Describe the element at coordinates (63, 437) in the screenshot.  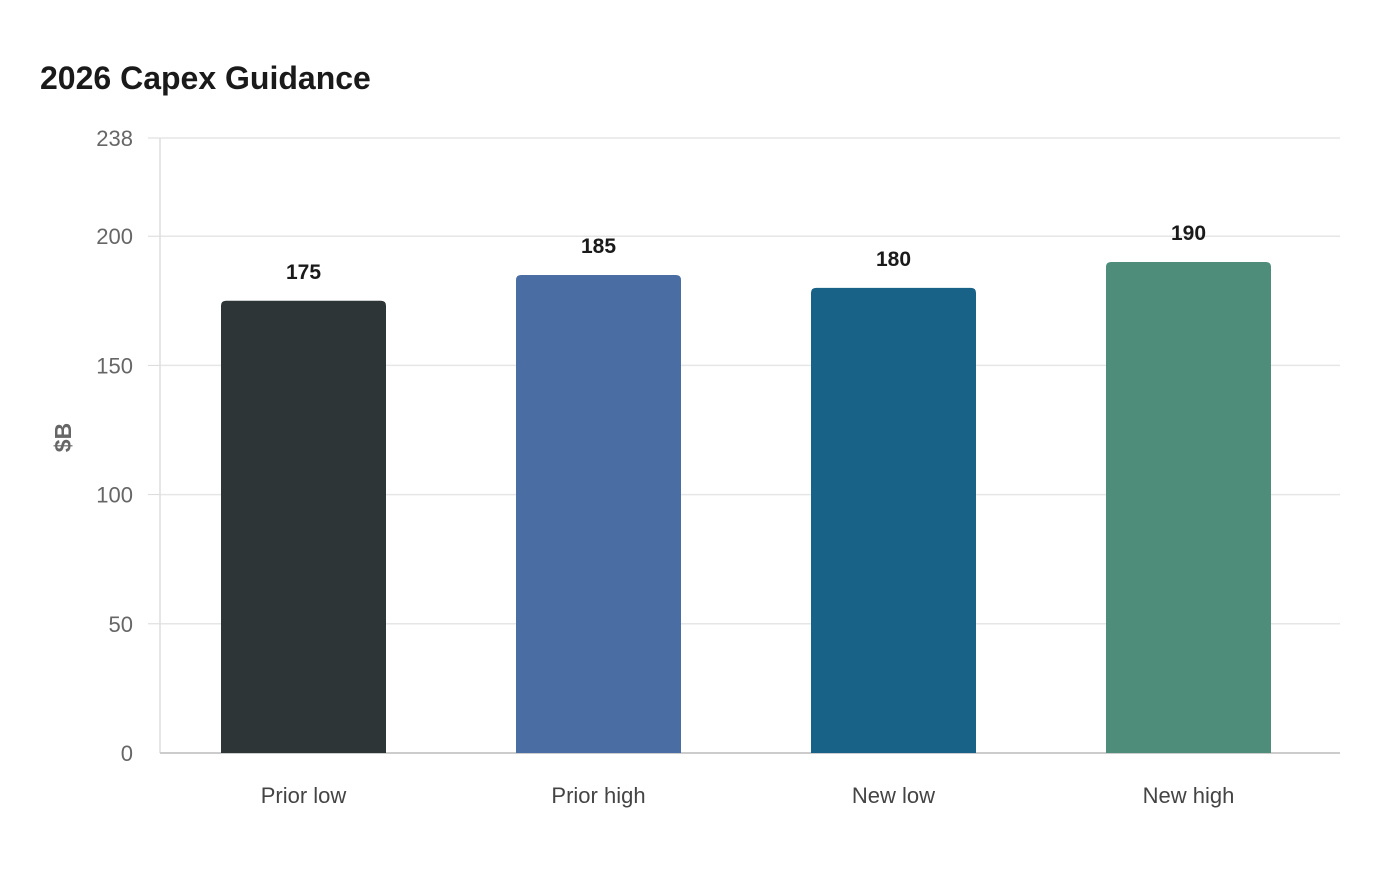
I see `y-axis-title: $B` at that location.